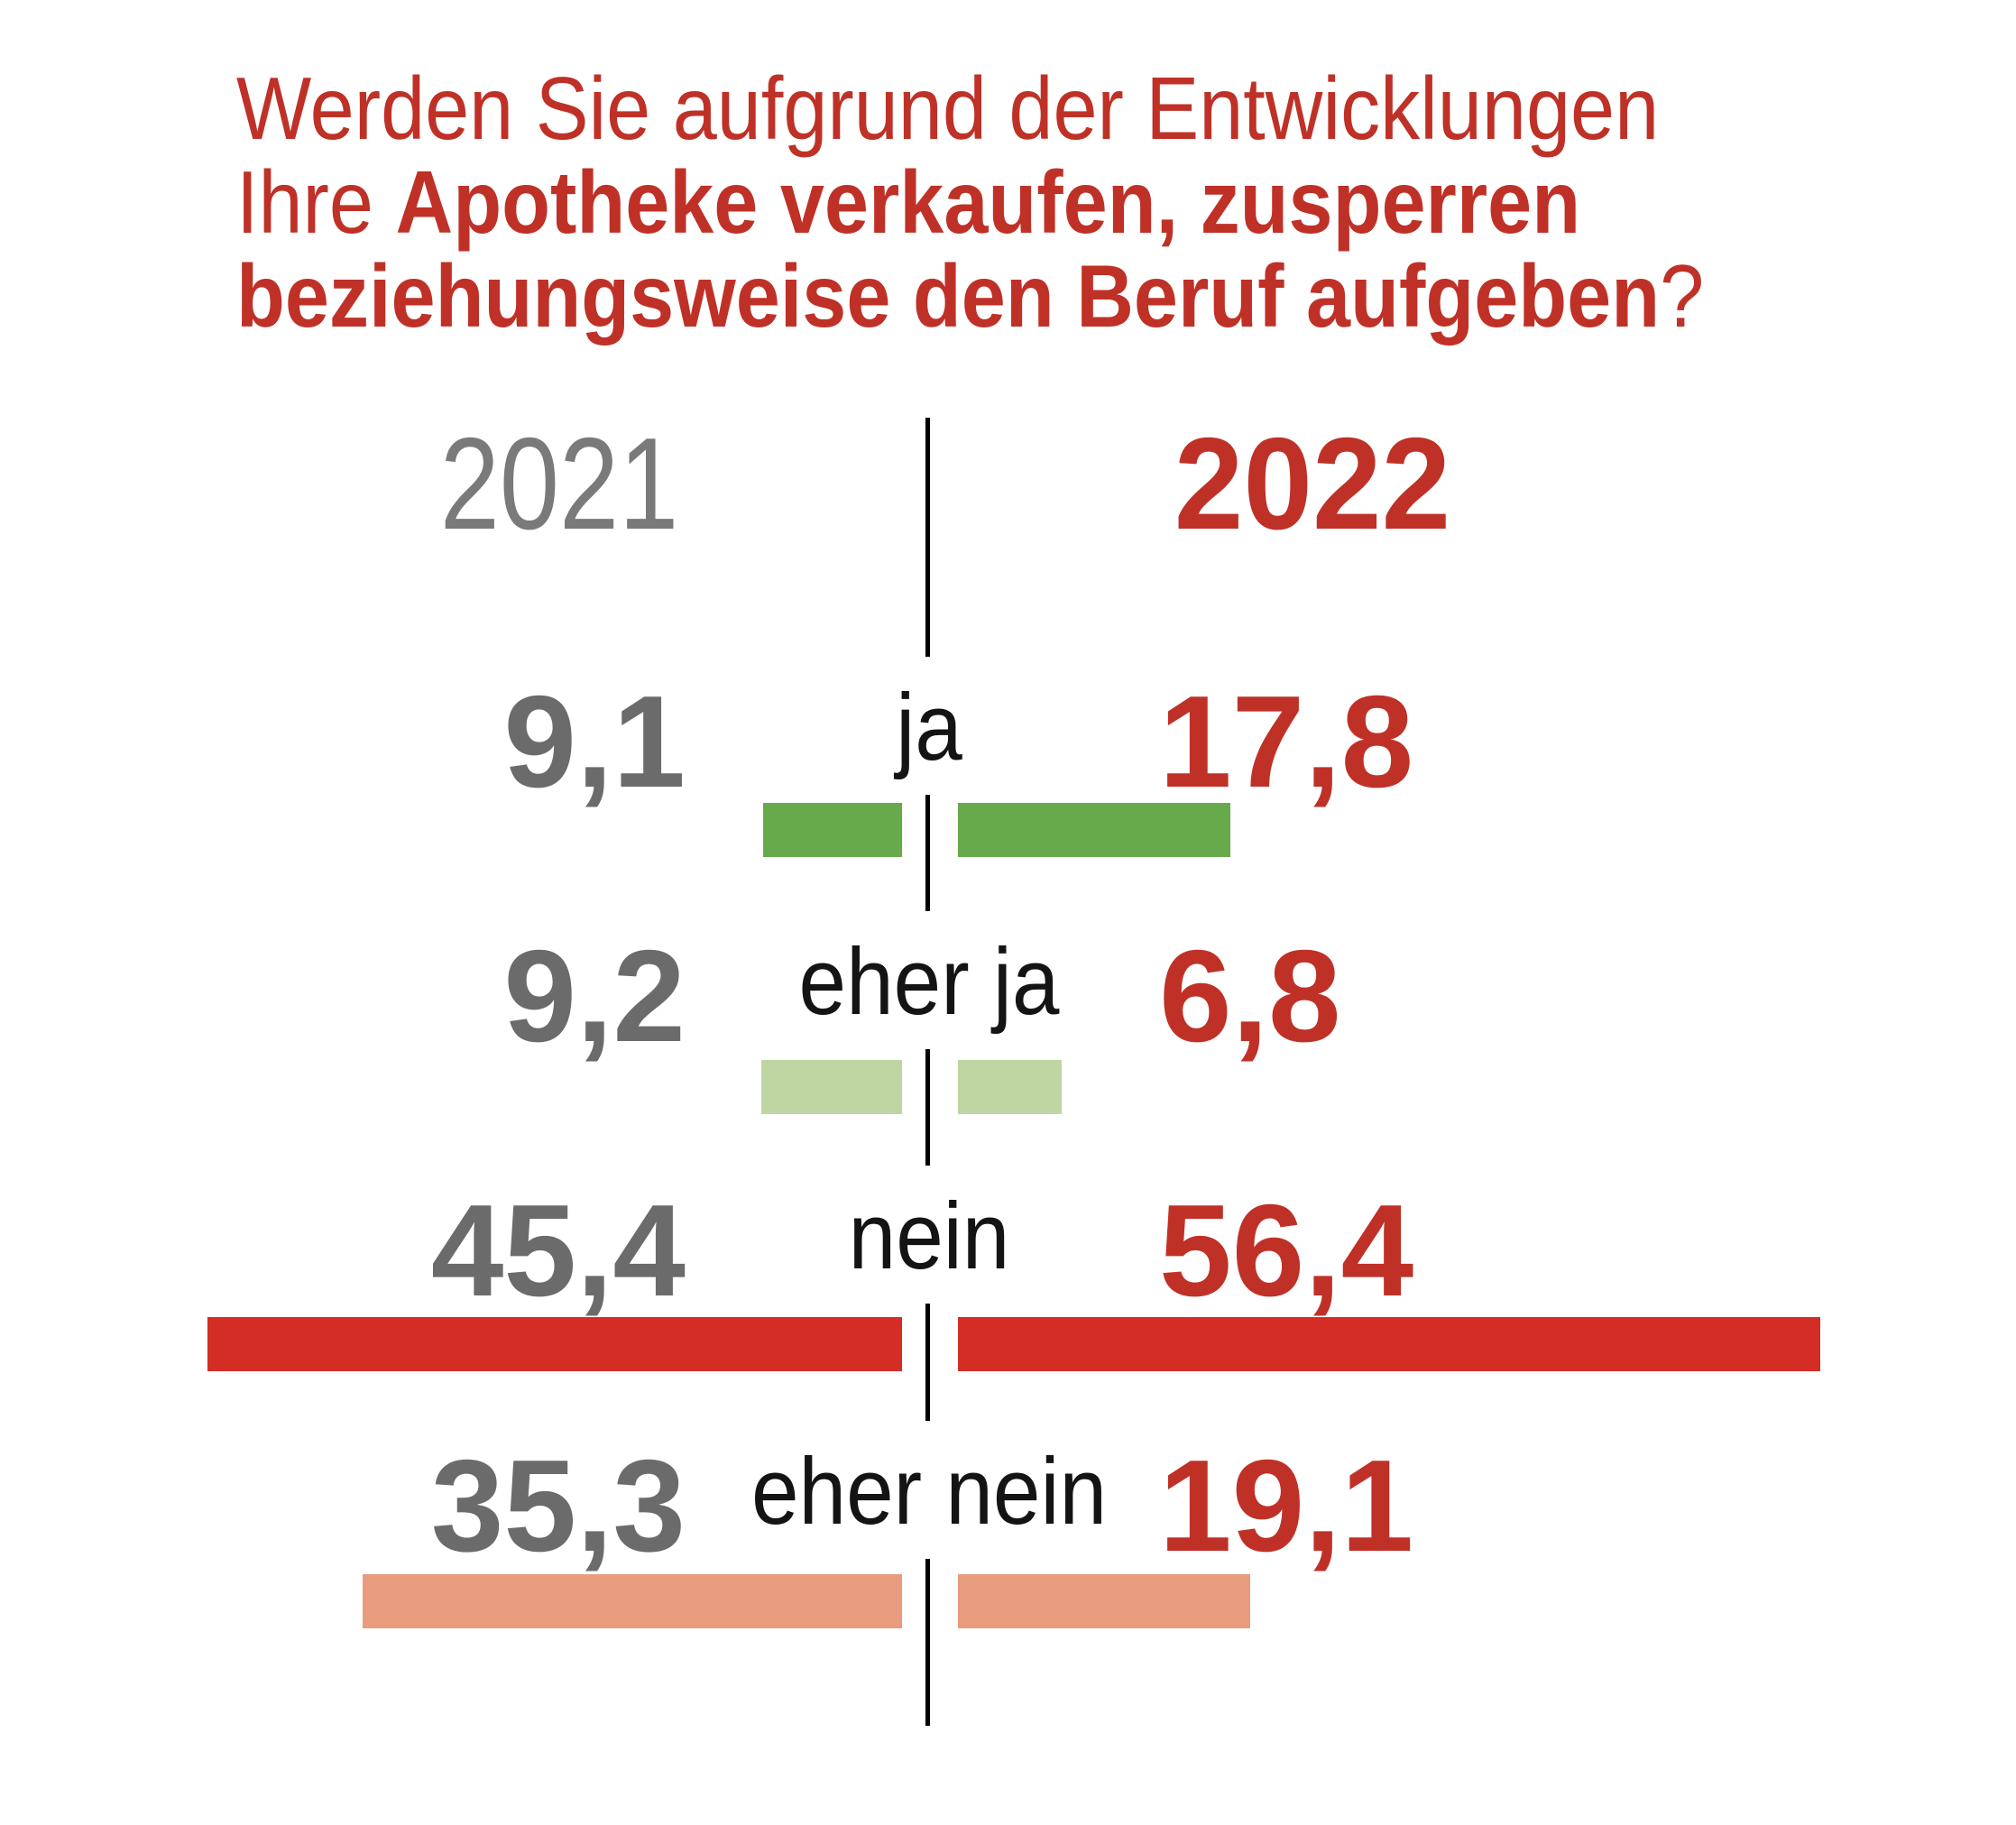 This screenshot has width=2016, height=1825. I want to click on bar-2022-ja, so click(1094, 830).